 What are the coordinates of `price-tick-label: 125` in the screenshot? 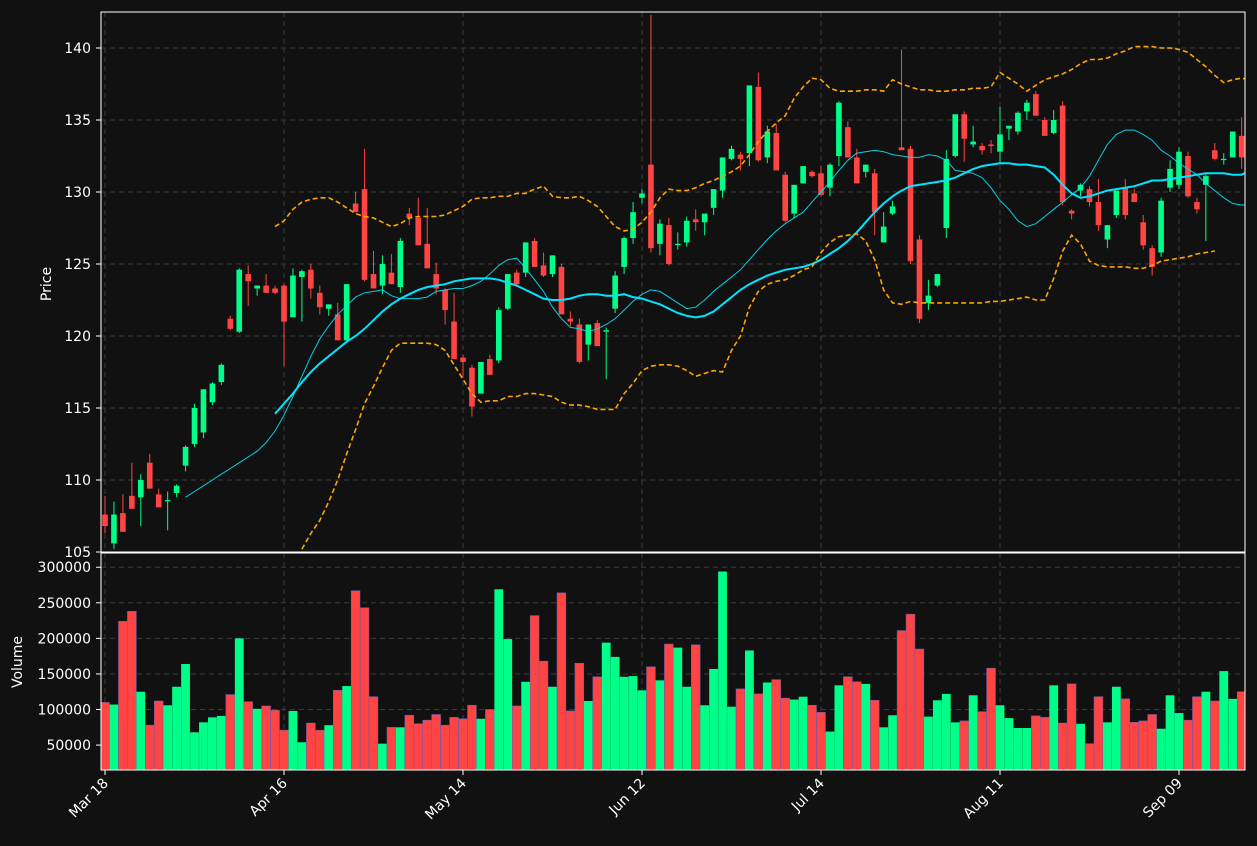 It's located at (77, 265).